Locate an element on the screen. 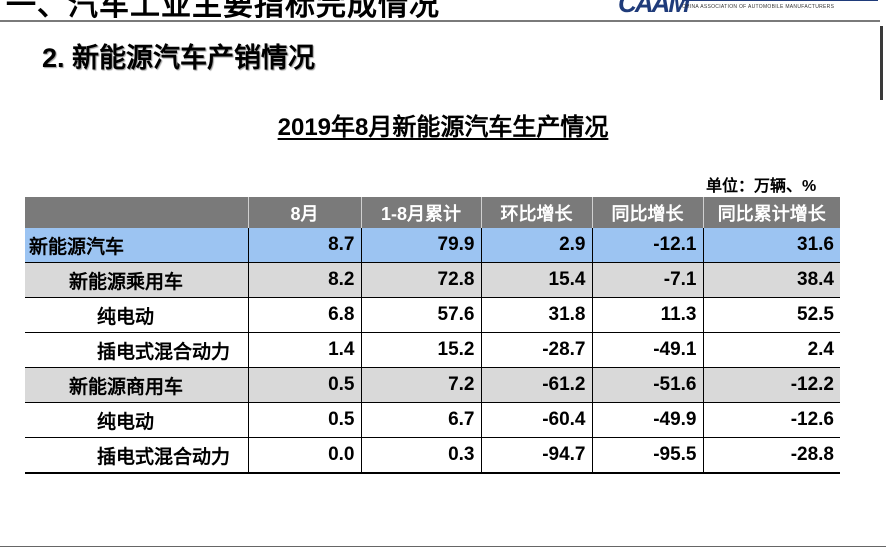 The image size is (886, 552). value-cell: -49.9 is located at coordinates (648, 420).